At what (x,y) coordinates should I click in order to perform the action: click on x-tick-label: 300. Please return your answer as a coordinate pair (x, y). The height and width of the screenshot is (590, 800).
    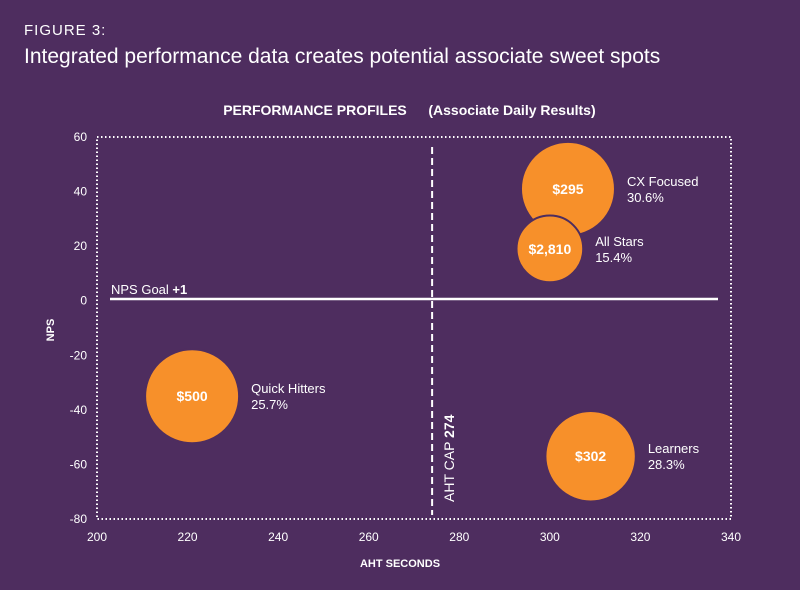
    Looking at the image, I should click on (550, 537).